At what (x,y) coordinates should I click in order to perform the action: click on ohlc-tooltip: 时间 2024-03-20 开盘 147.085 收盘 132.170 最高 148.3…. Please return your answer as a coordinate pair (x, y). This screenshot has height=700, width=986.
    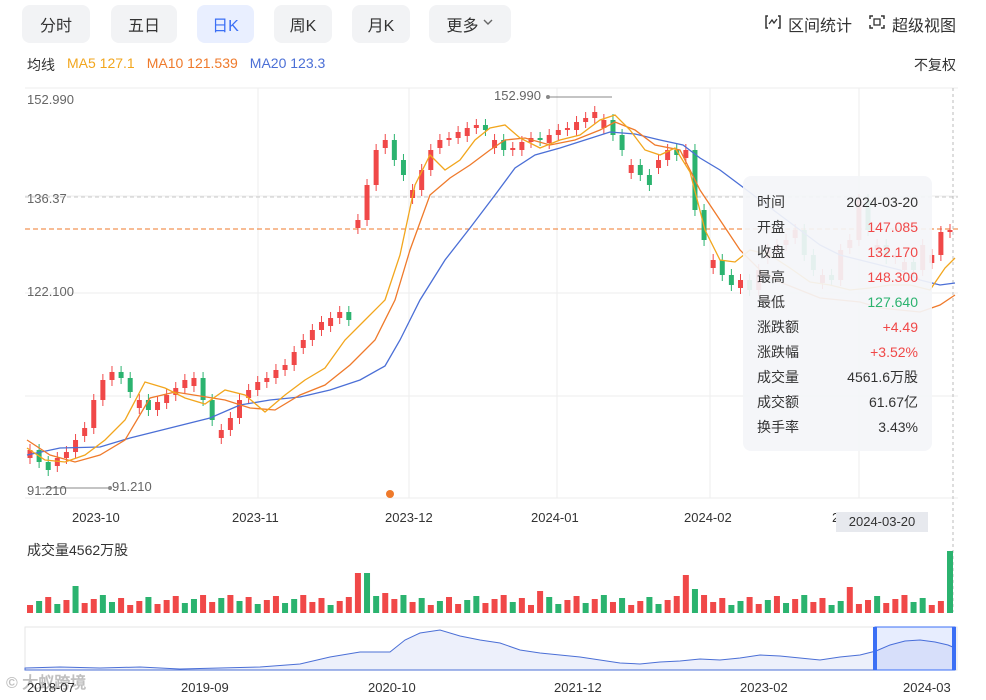
    Looking at the image, I should click on (837, 313).